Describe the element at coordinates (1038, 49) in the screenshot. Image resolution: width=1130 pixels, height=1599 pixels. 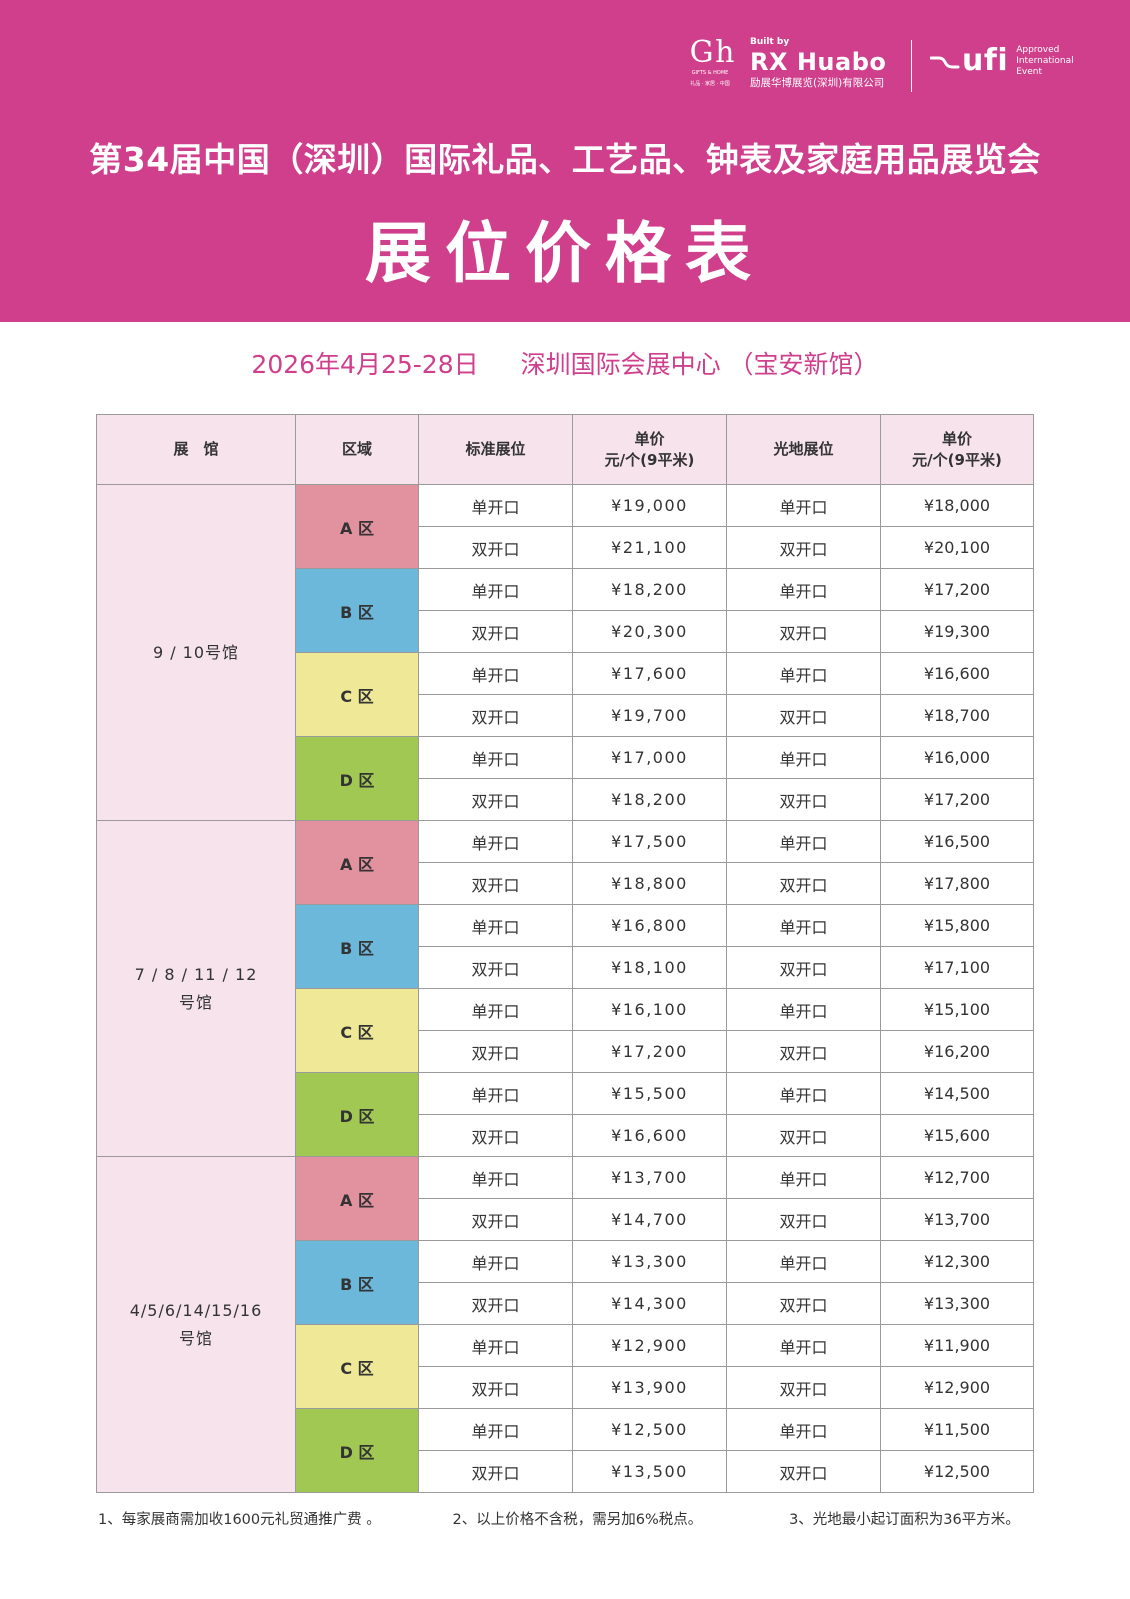
I see `ufi-approved-line: Approved` at that location.